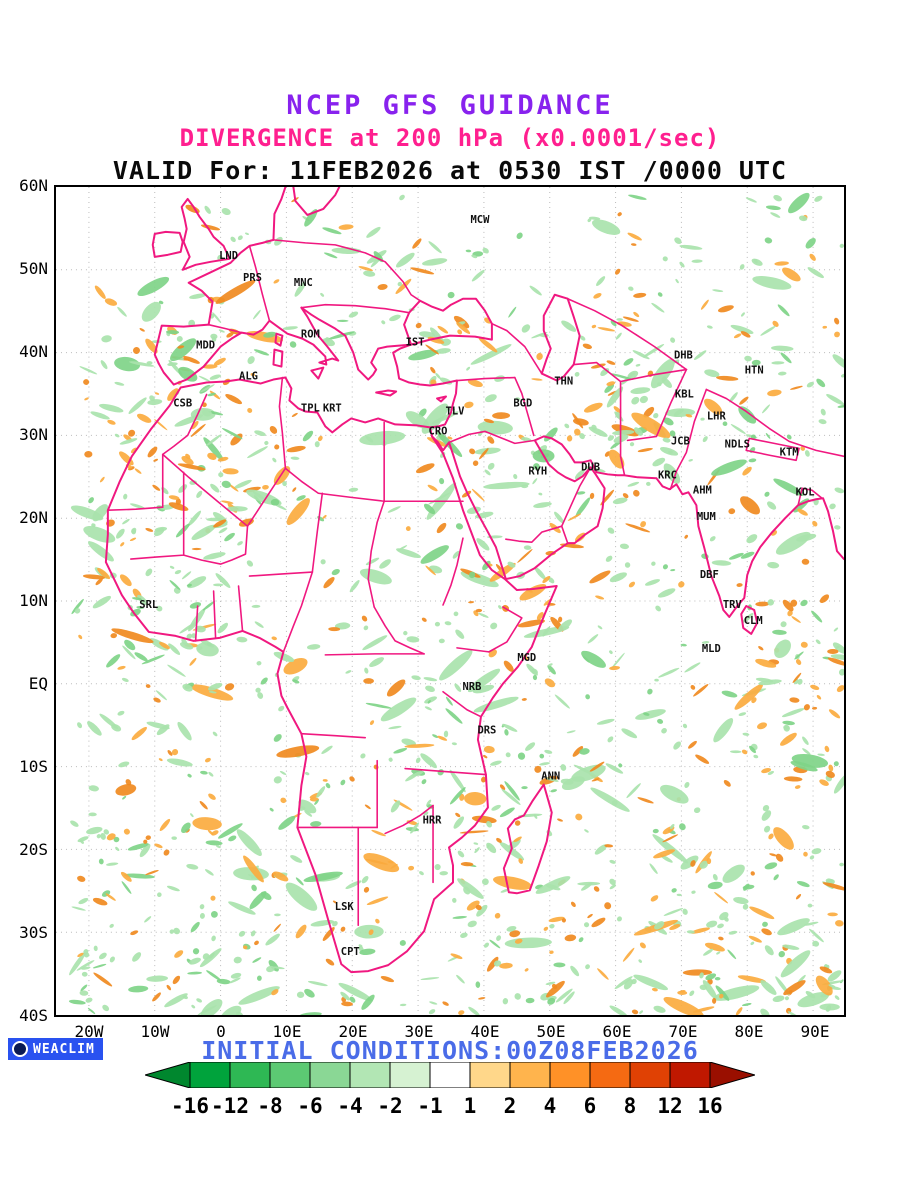 This screenshot has width=900, height=1200. I want to click on lon-tick-label: 90E, so click(815, 1031).